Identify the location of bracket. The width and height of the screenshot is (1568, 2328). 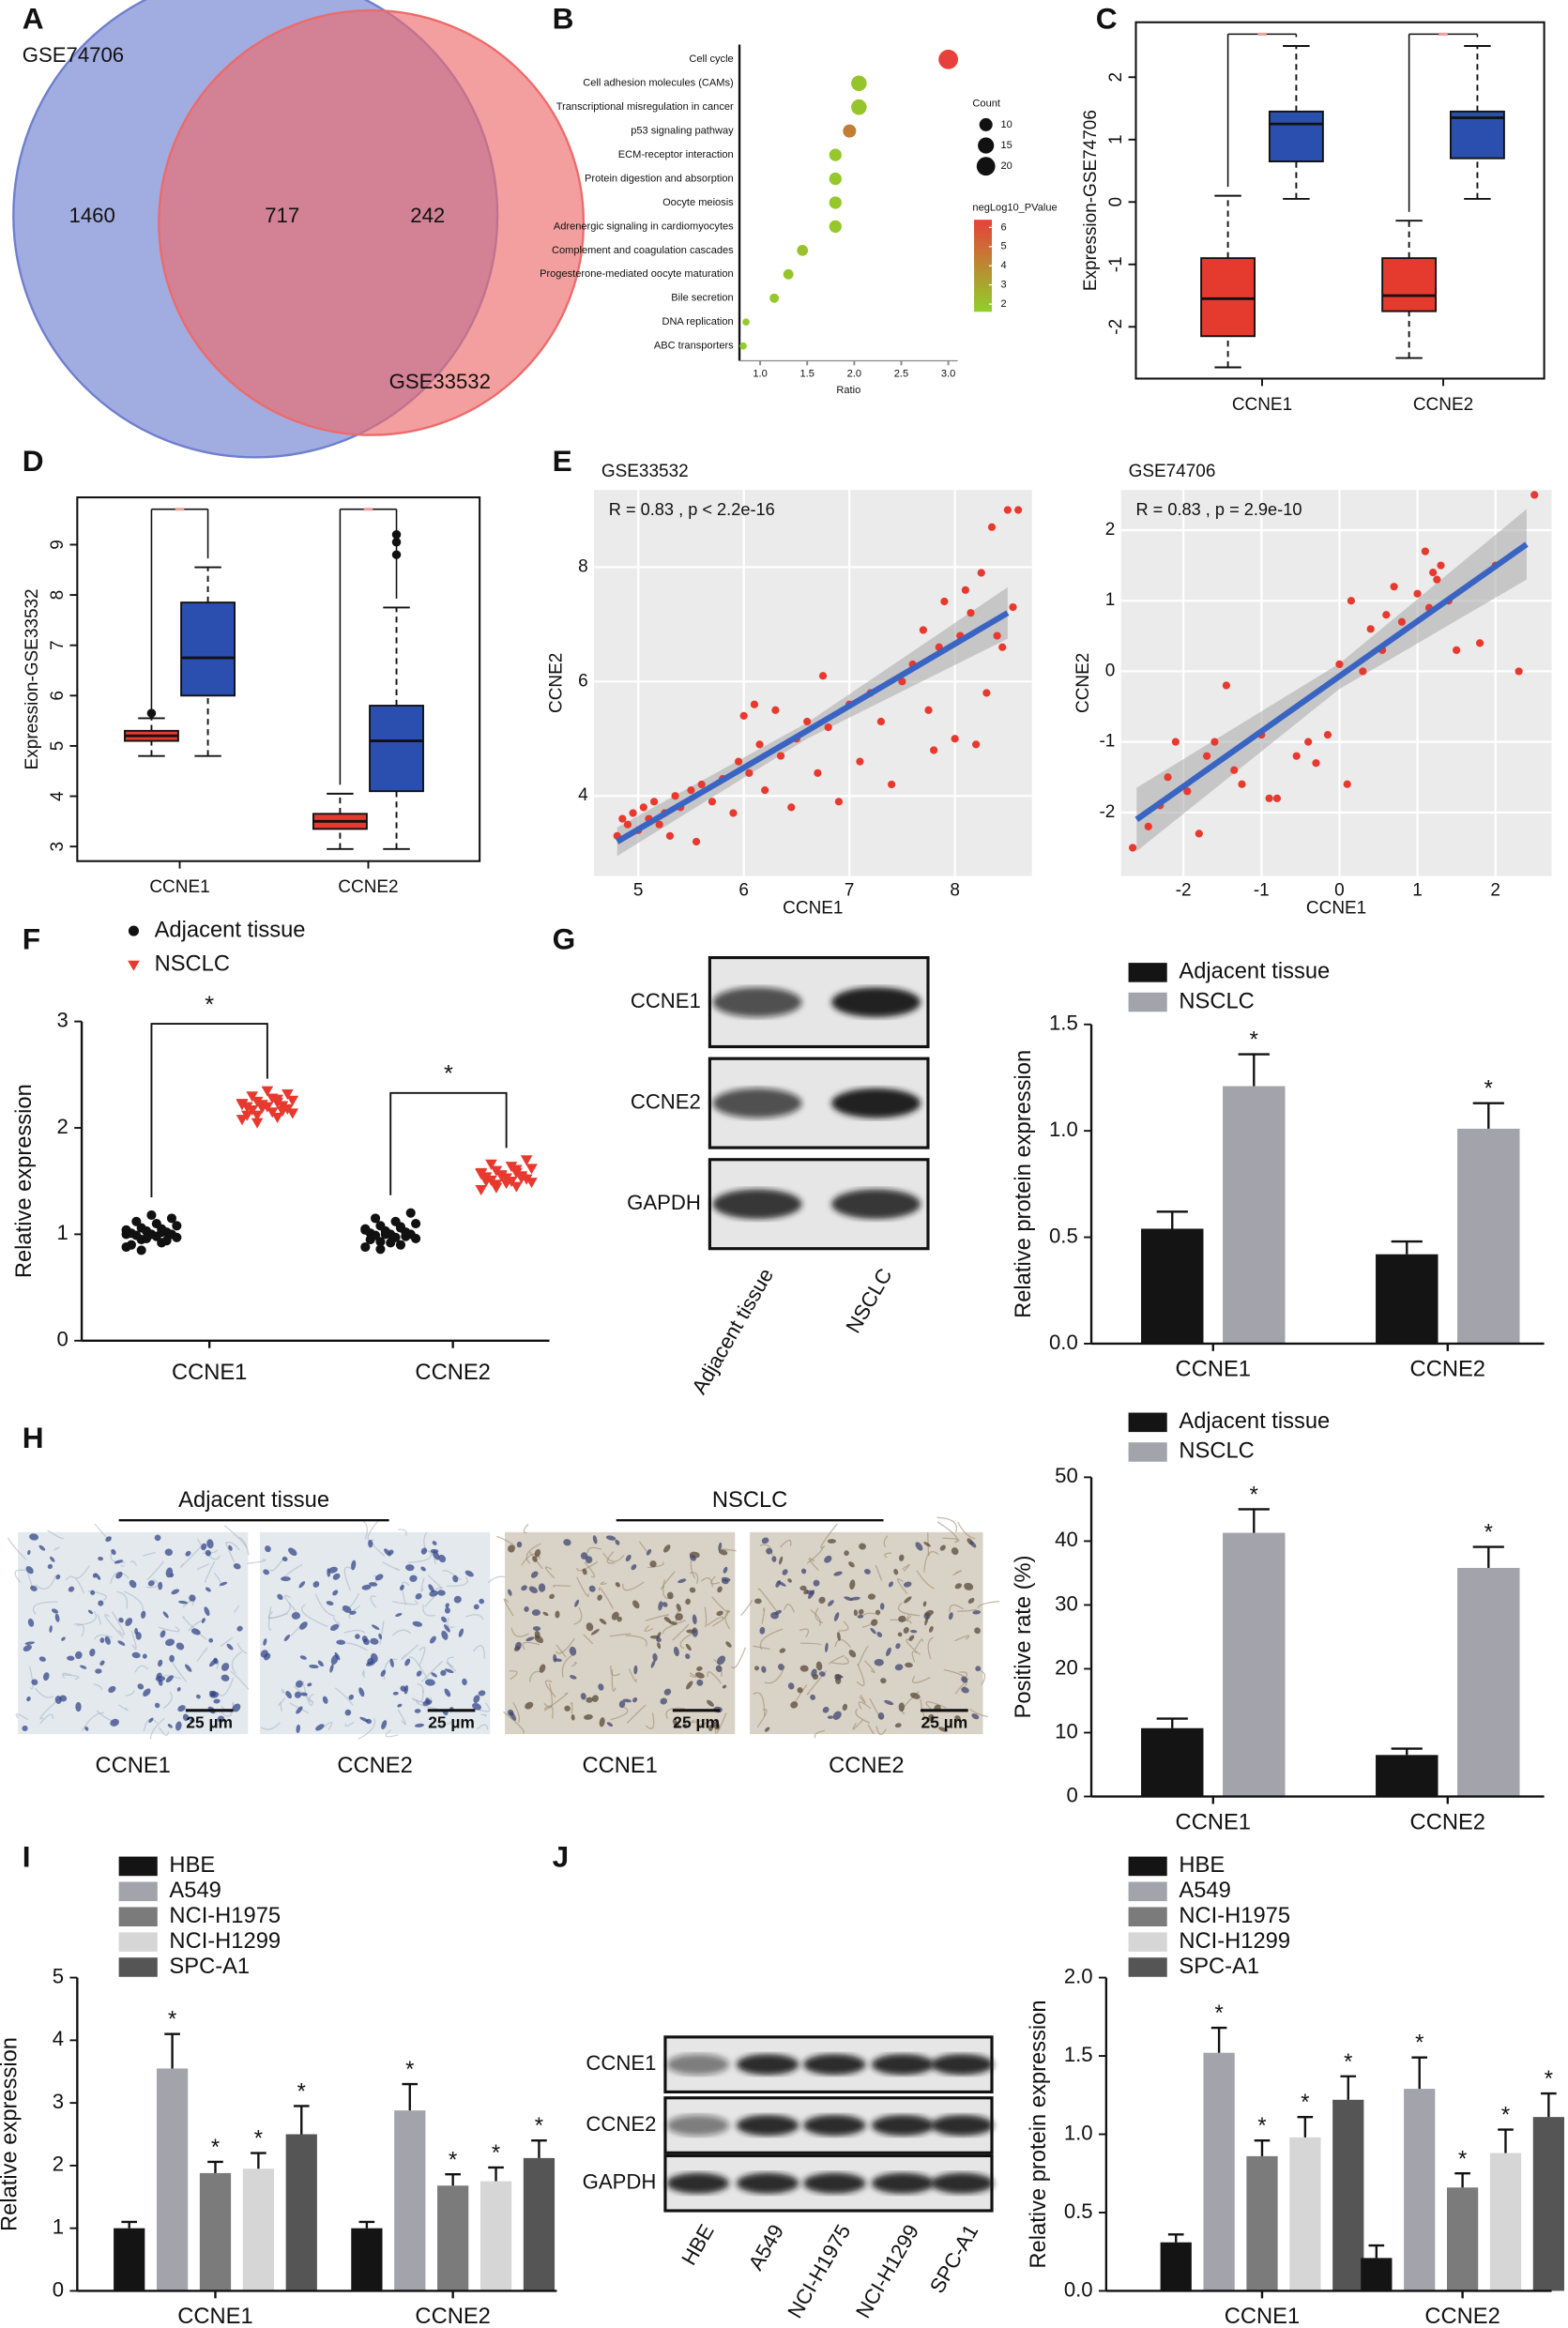
(448, 1143).